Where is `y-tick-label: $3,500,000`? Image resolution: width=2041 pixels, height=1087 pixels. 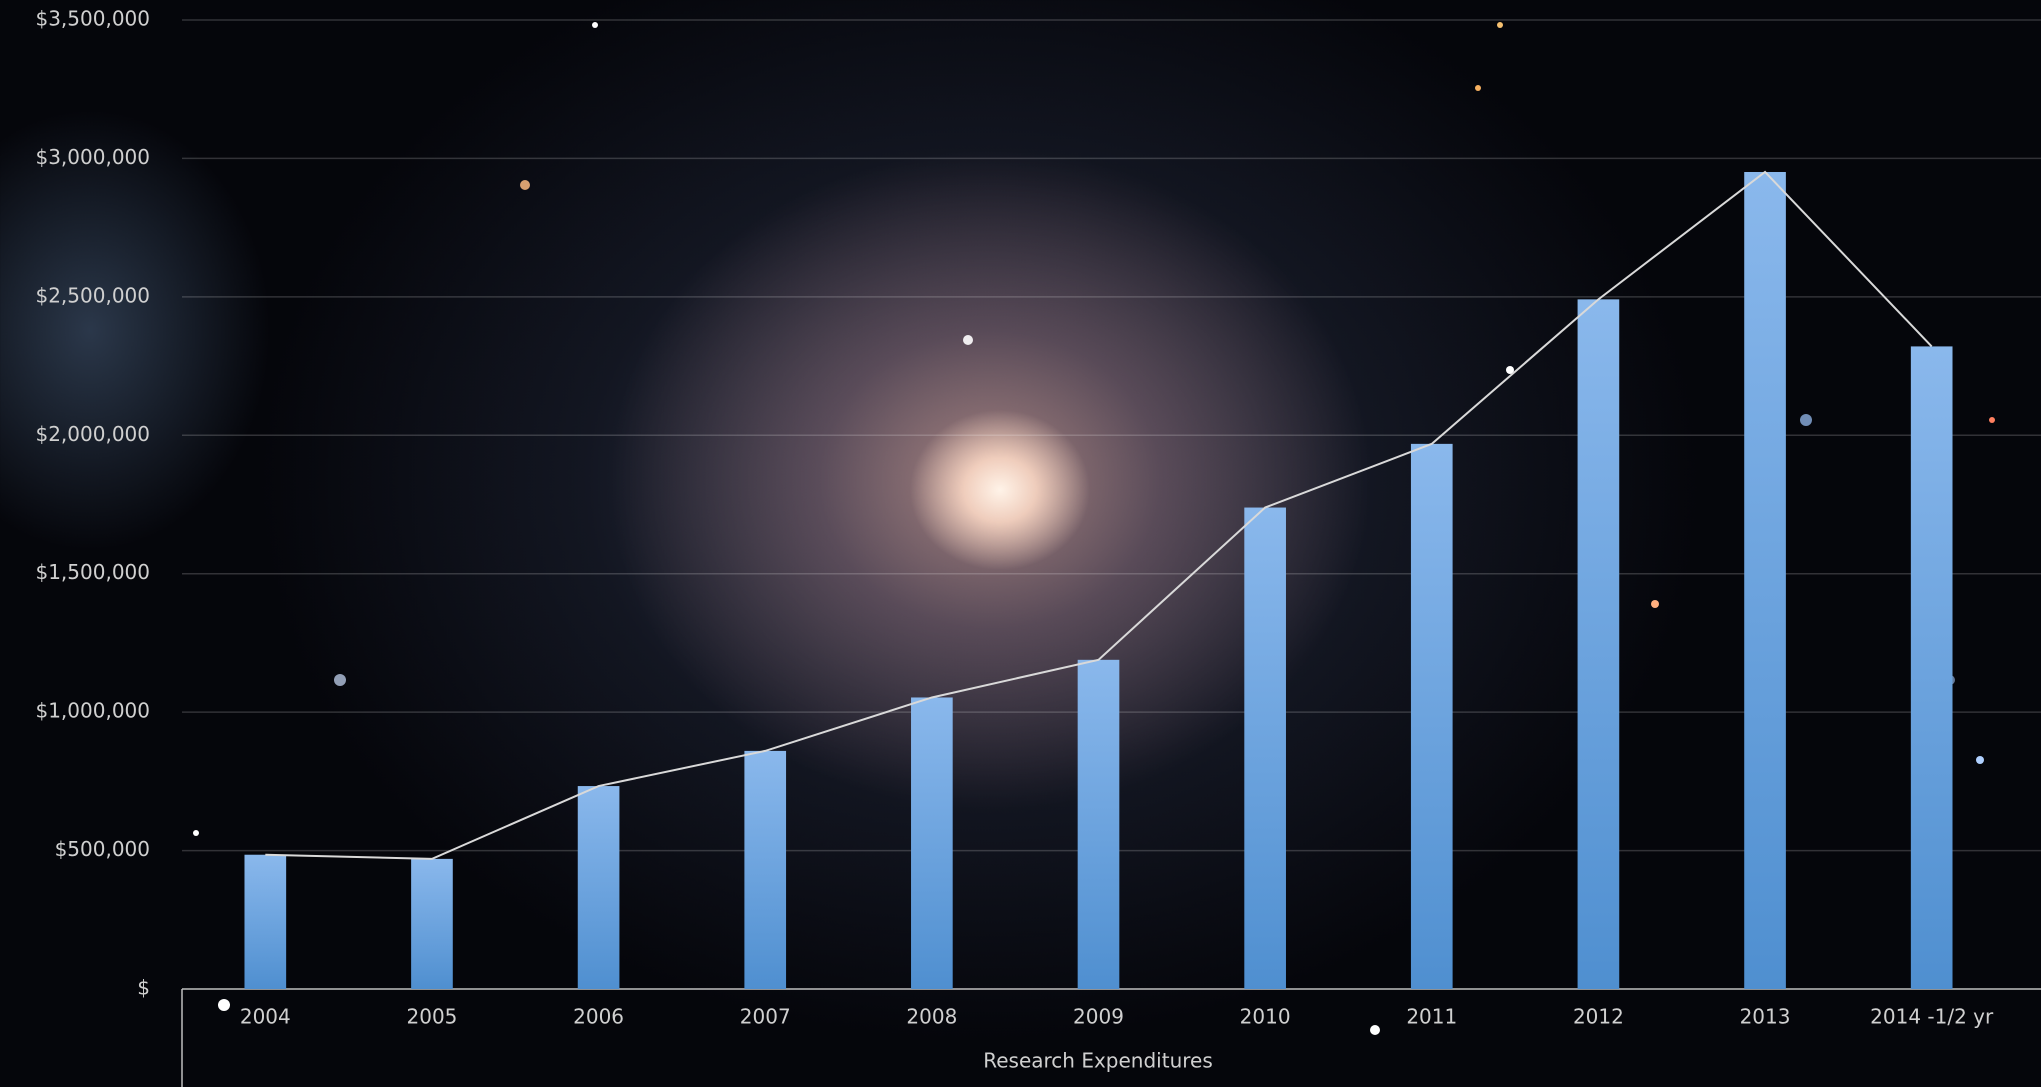
y-tick-label: $3,500,000 is located at coordinates (92, 19).